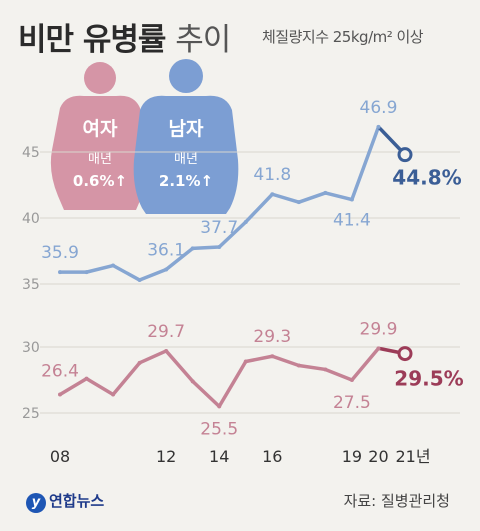  Describe the element at coordinates (60, 253) in the screenshot. I see `data-label: 35.9` at that location.